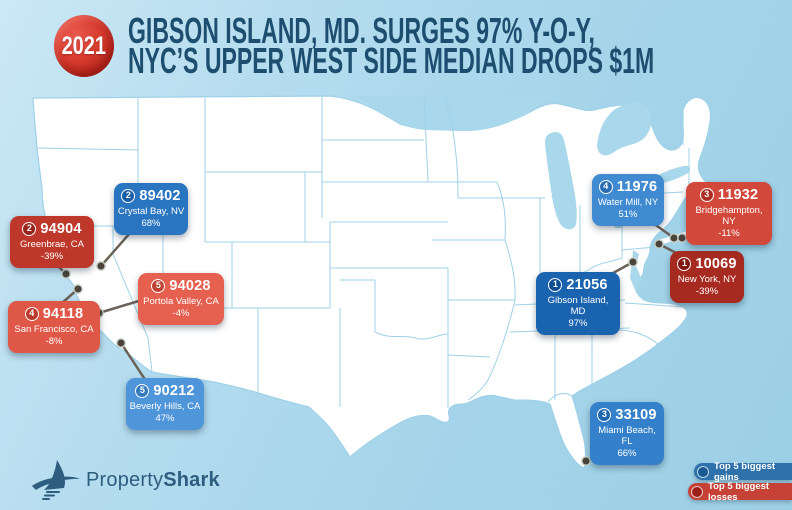 Image resolution: width=792 pixels, height=510 pixels. I want to click on city-label: Greenbrae, CA, so click(52, 244).